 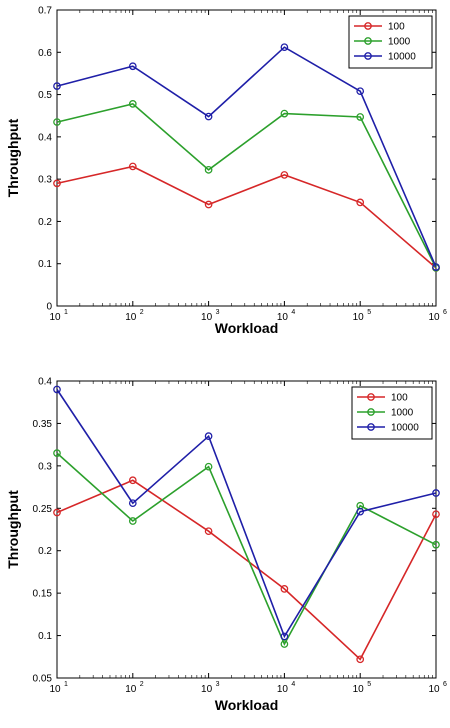 What do you see at coordinates (45, 53) in the screenshot?
I see `y-tick-label: 0.6` at bounding box center [45, 53].